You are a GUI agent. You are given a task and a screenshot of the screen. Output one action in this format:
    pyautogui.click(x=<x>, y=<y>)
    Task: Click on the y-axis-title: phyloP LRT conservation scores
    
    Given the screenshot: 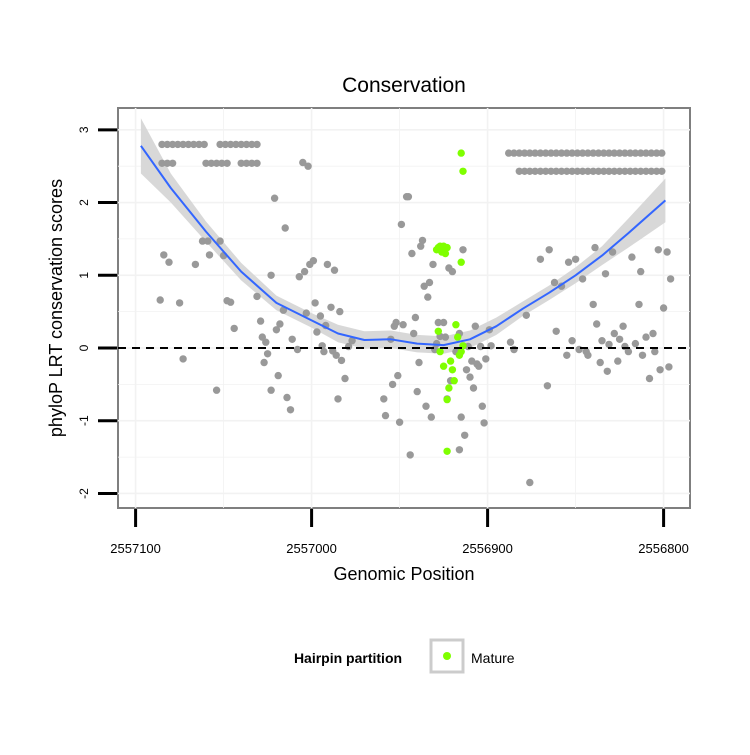 What is the action you would take?
    pyautogui.click(x=56, y=308)
    